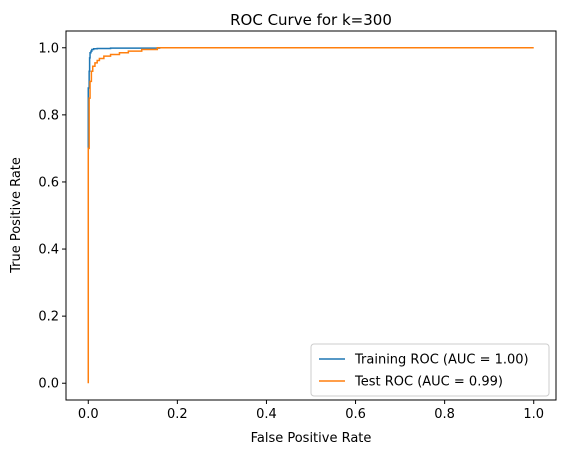 This screenshot has height=455, width=567. What do you see at coordinates (177, 414) in the screenshot?
I see `x-tick-label: 0.2` at bounding box center [177, 414].